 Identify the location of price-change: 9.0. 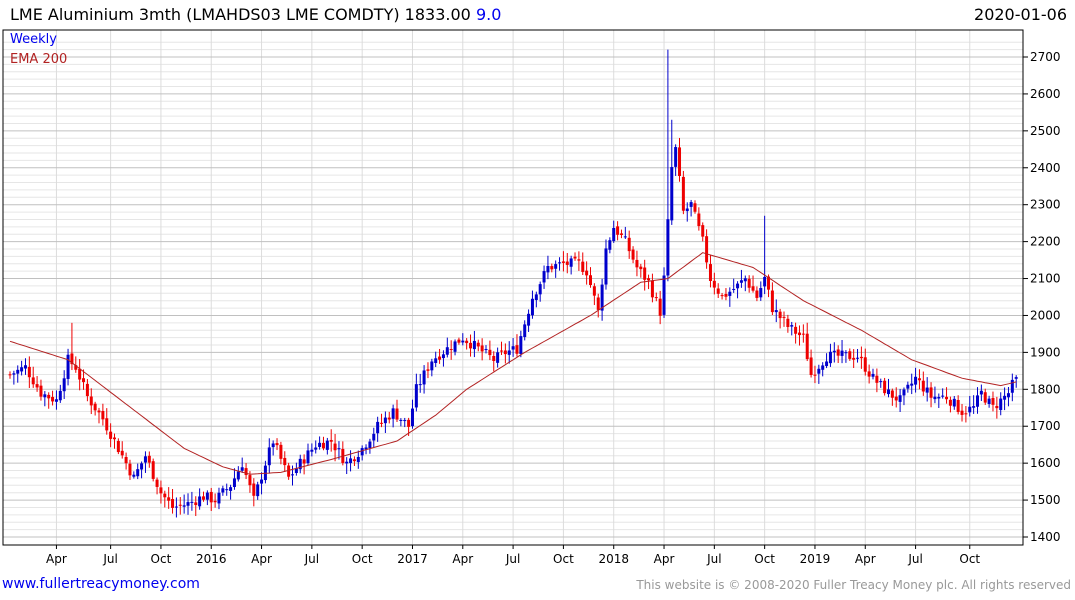
(488, 14).